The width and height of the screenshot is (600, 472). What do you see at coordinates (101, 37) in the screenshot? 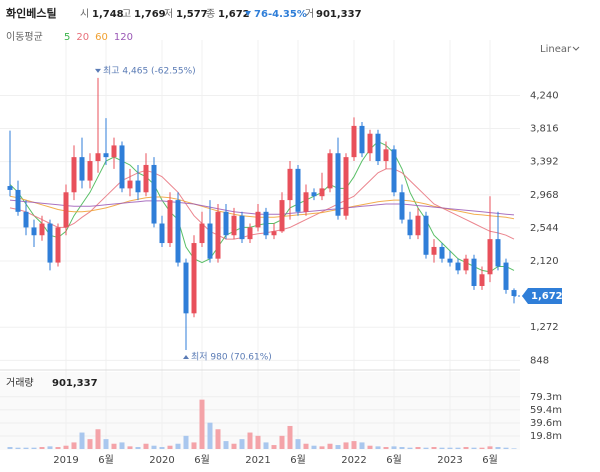
I see `ma-legend-entry: 60` at bounding box center [101, 37].